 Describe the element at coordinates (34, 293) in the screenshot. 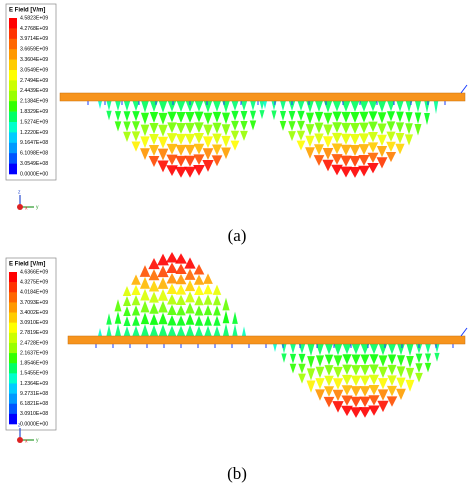

I see `legend-label: 4.0184E+09` at that location.